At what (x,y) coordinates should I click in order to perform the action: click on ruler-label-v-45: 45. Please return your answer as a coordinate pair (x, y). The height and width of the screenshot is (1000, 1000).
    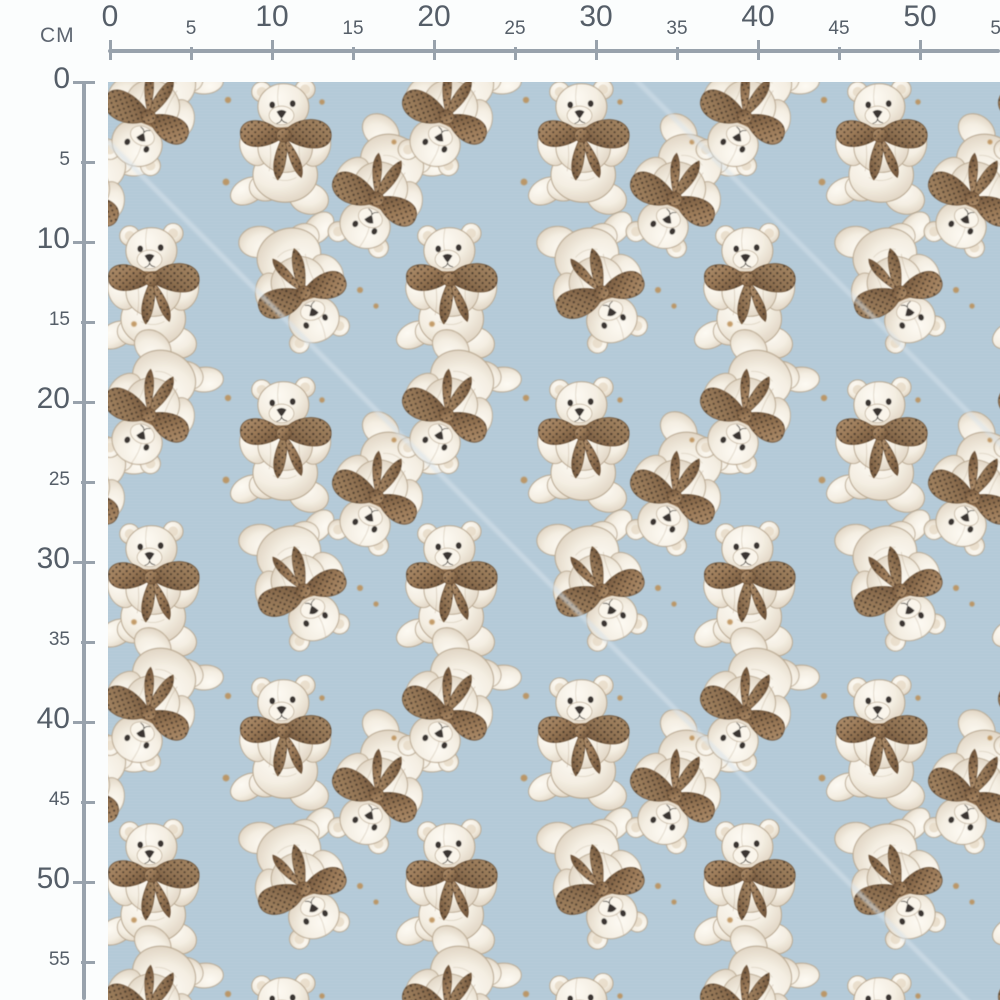
    Looking at the image, I should click on (59, 799).